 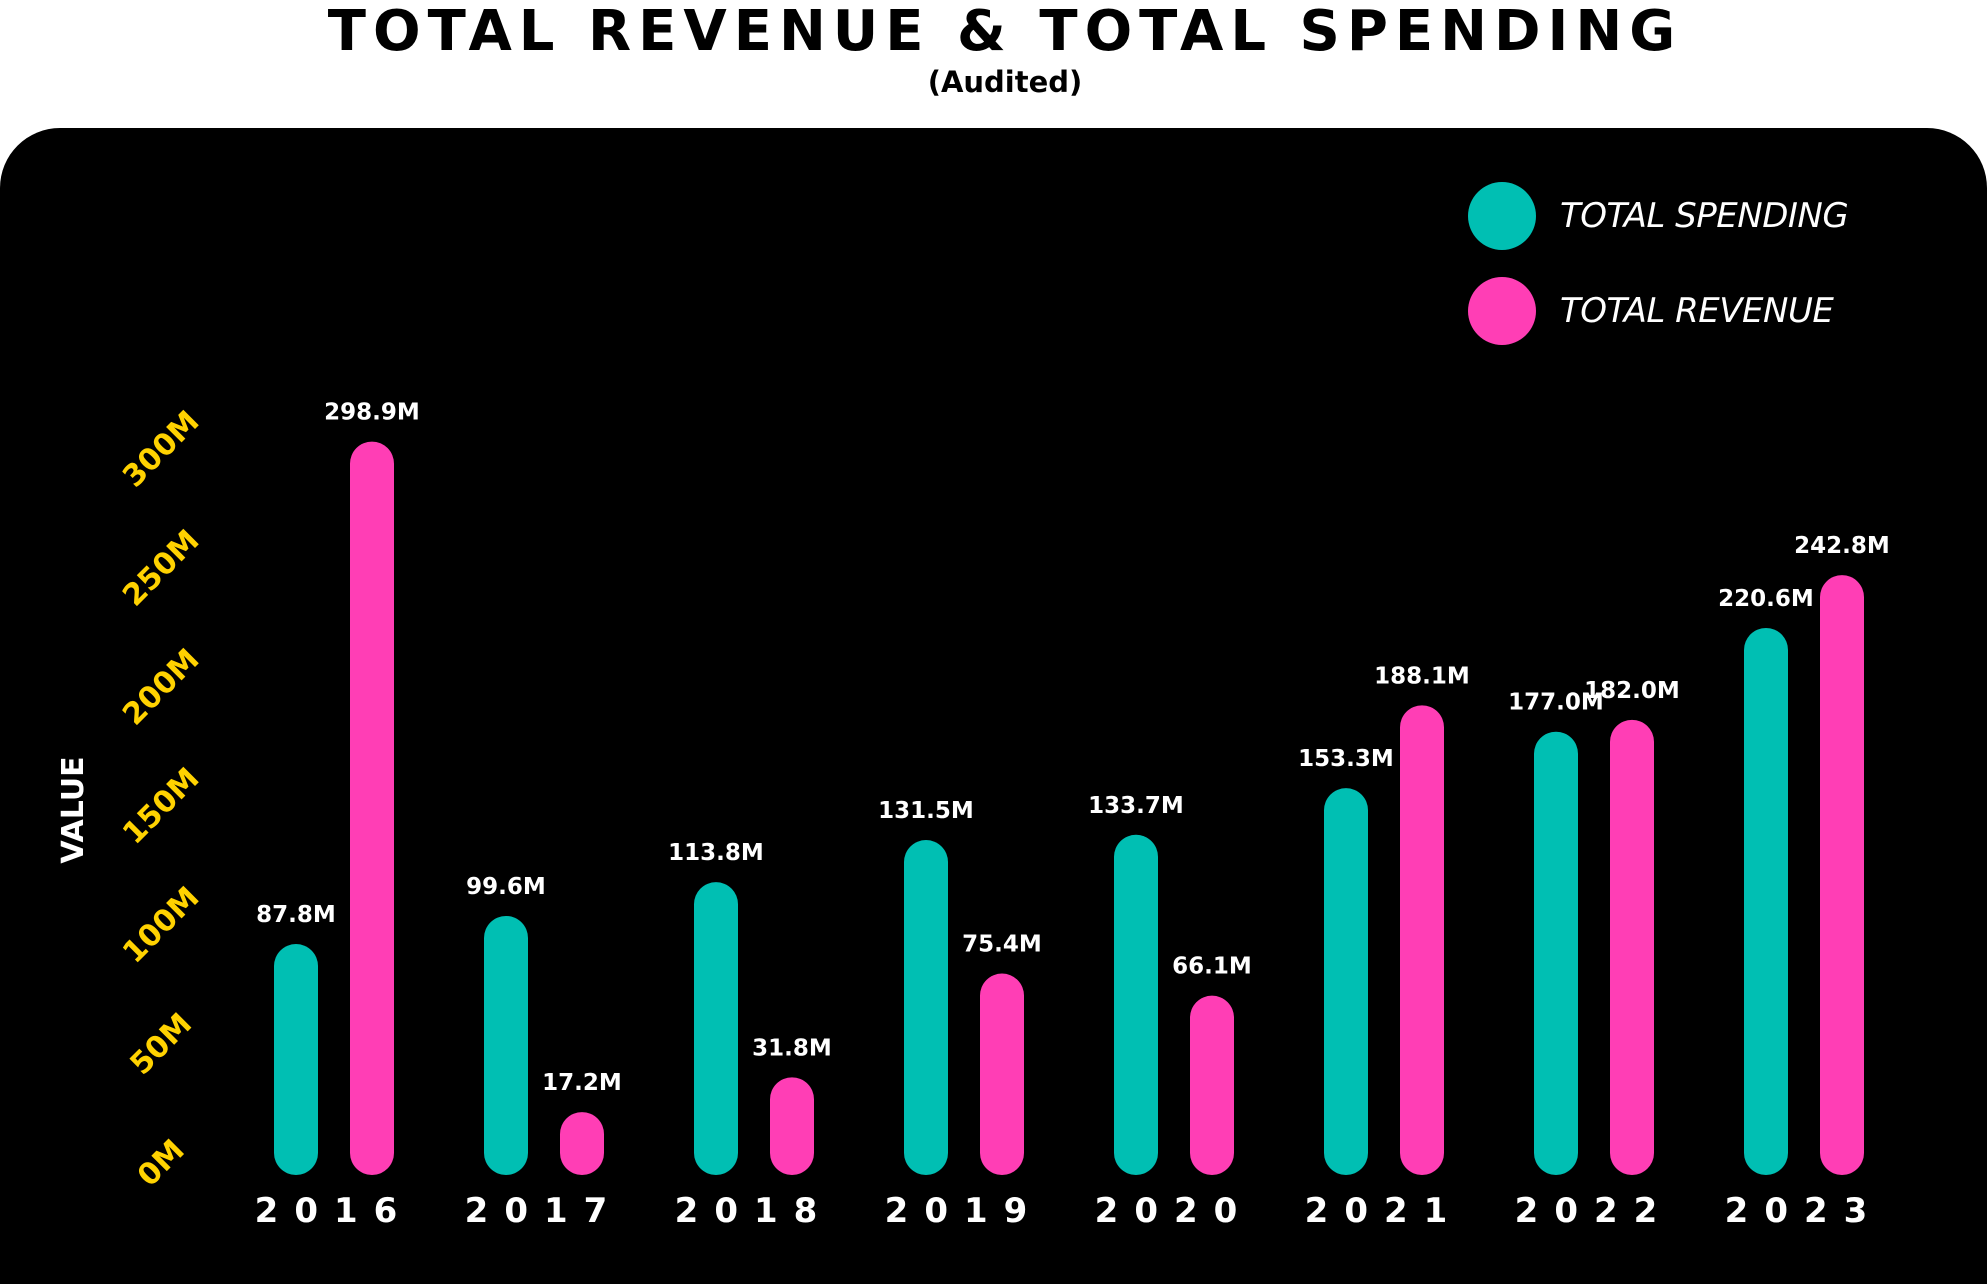 What do you see at coordinates (1502, 216) in the screenshot?
I see `legend-swatch-spending` at bounding box center [1502, 216].